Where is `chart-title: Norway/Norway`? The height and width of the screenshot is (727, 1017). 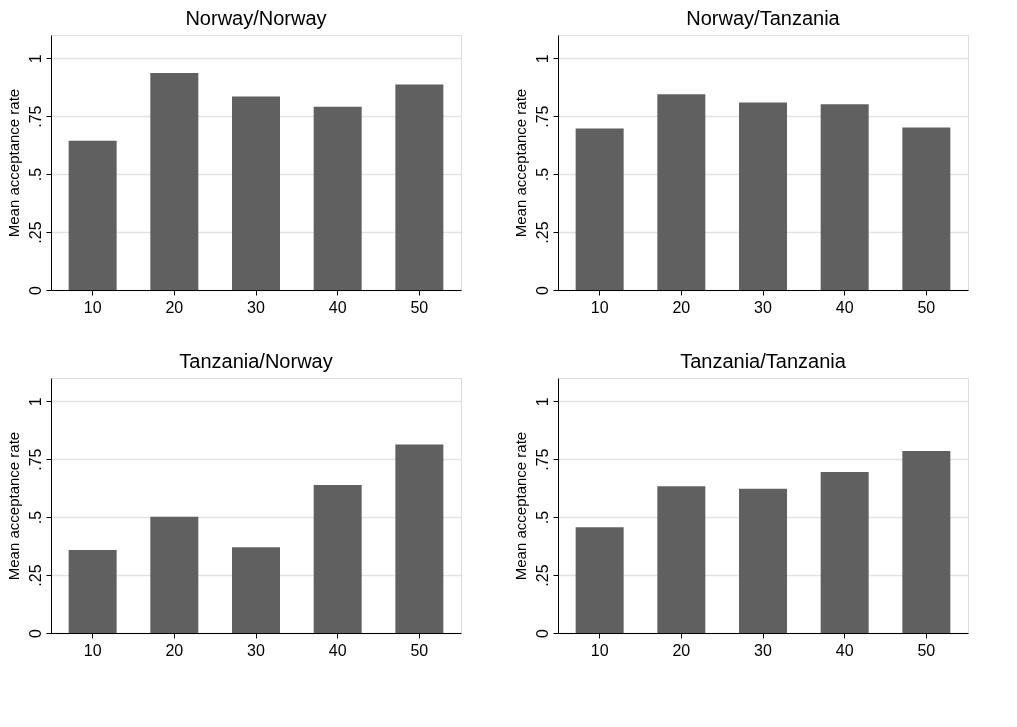 chart-title: Norway/Norway is located at coordinates (256, 18).